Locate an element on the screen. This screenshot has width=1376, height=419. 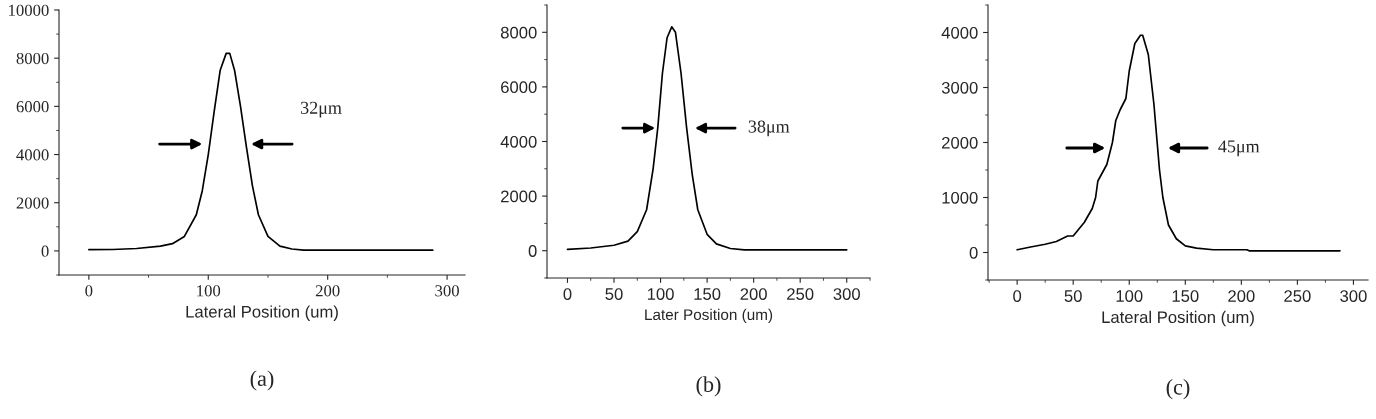
text: (c) is located at coordinates (1178, 389).